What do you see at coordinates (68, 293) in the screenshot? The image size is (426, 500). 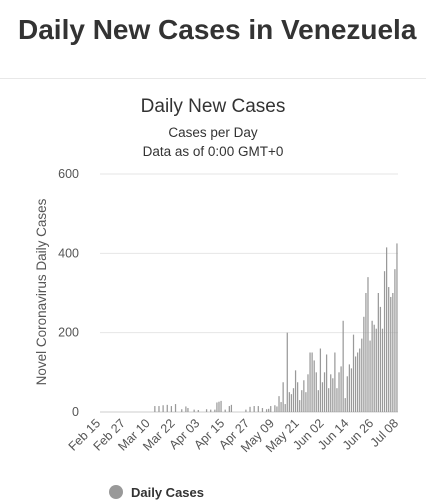 I see `y-tick-labels: 0 200 400 600` at bounding box center [68, 293].